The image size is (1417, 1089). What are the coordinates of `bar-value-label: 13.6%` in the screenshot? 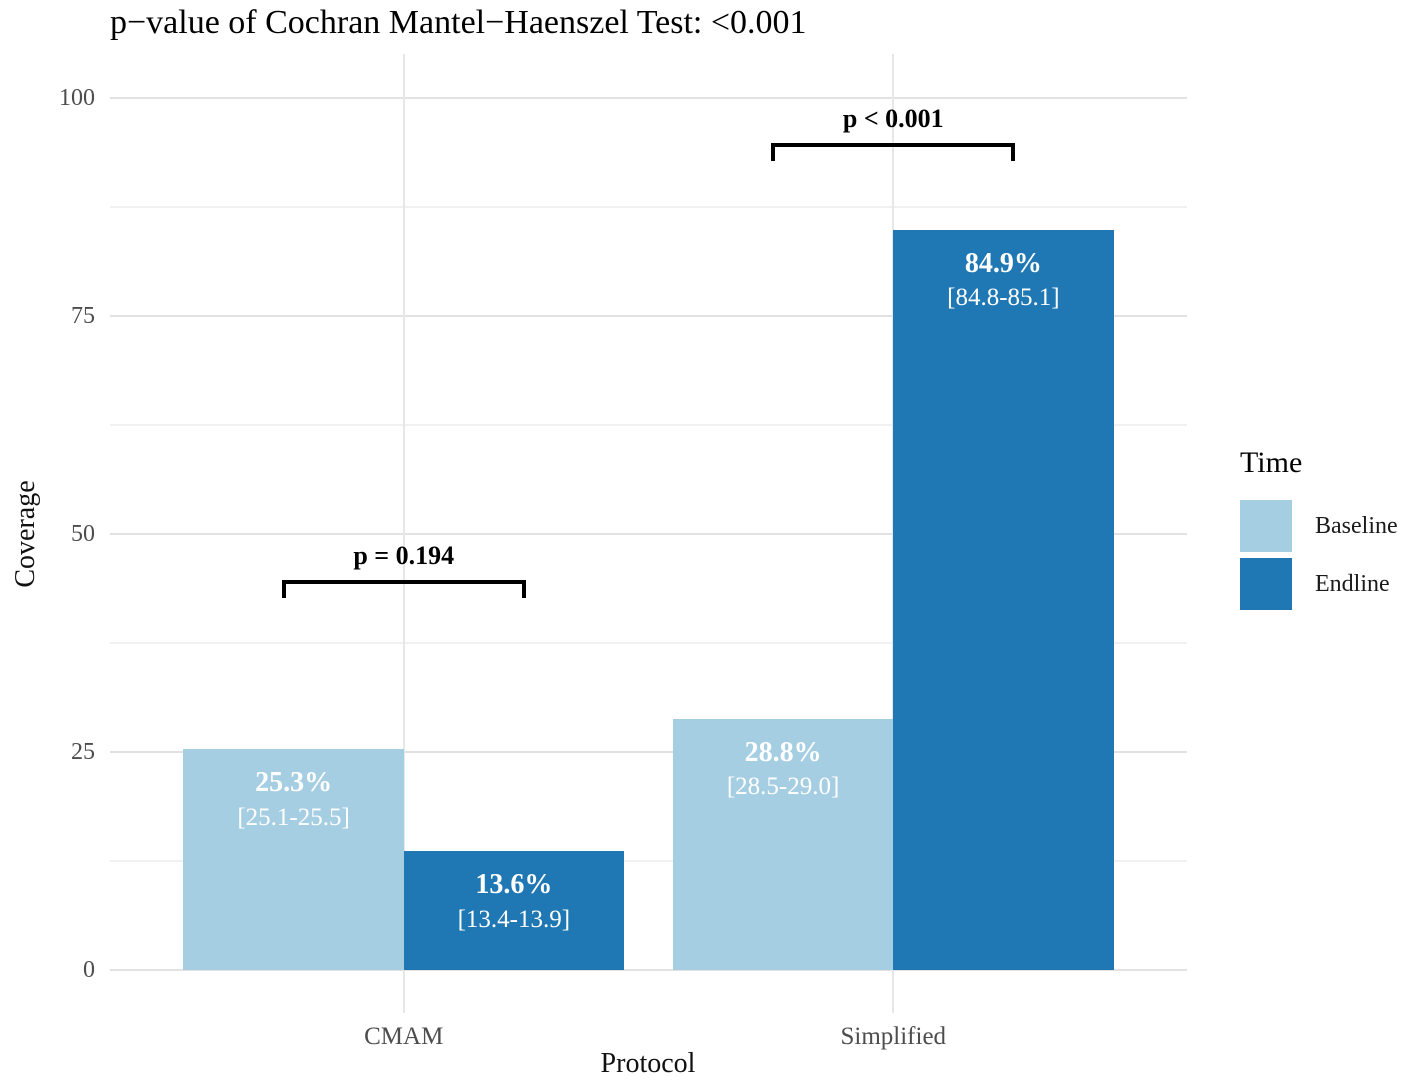 It's located at (514, 885).